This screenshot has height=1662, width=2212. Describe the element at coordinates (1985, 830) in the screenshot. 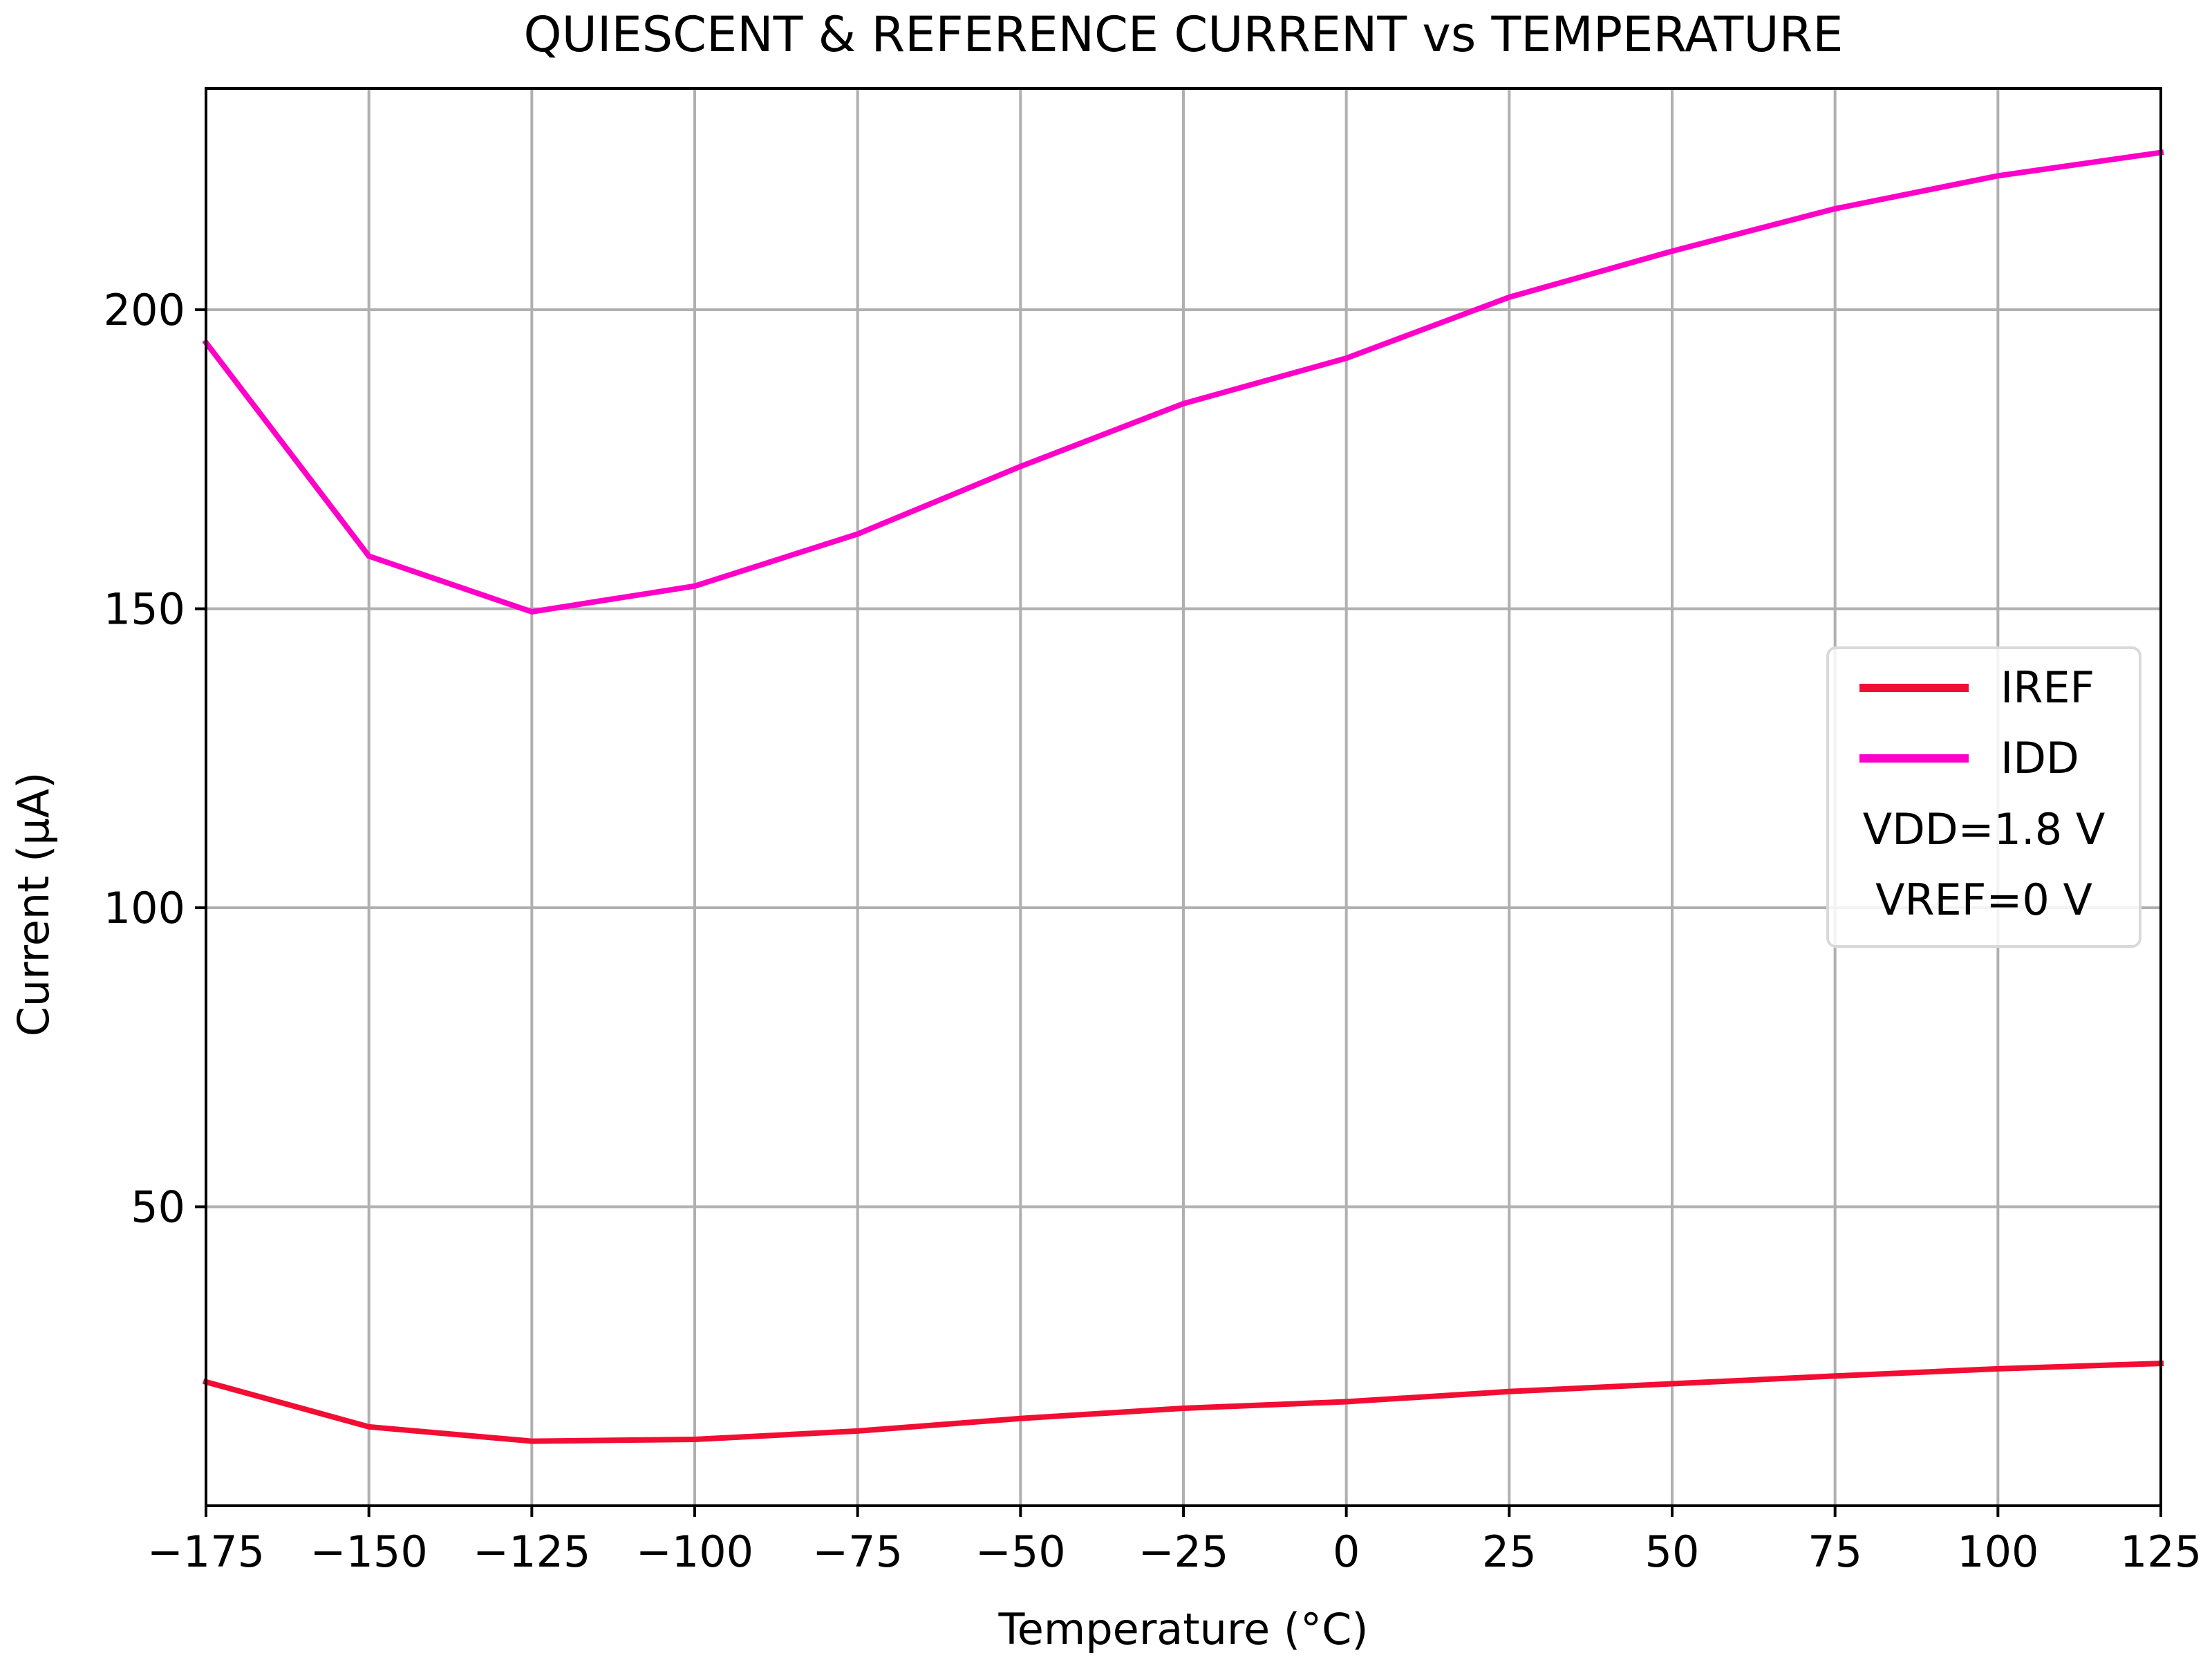

I see `legend-note-vdd: VDD=1.8 V` at that location.